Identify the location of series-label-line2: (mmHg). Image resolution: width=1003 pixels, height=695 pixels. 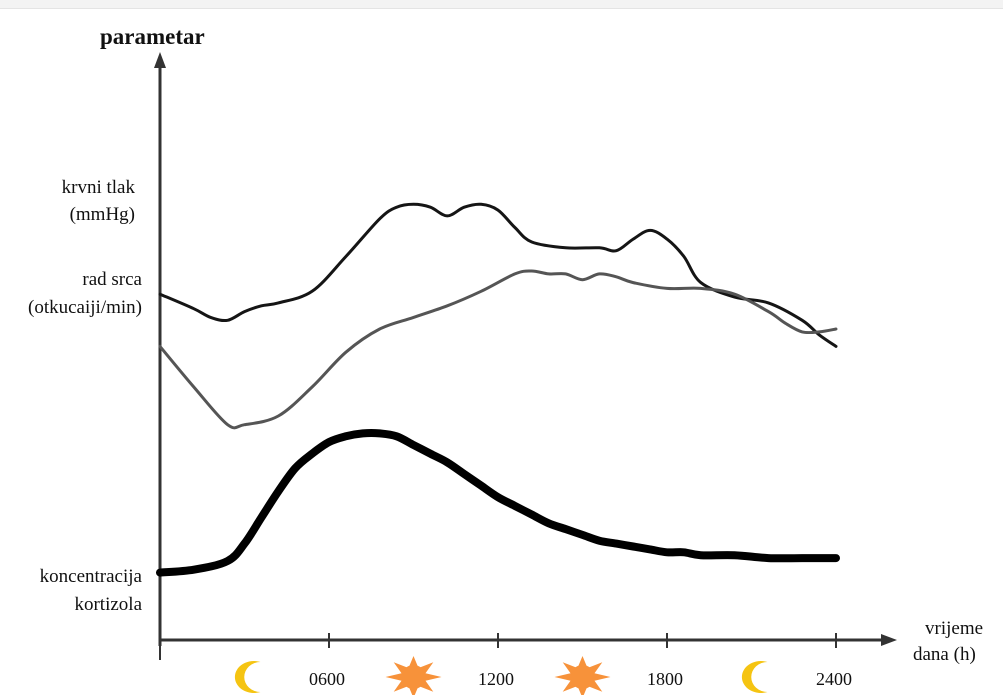
(102, 214).